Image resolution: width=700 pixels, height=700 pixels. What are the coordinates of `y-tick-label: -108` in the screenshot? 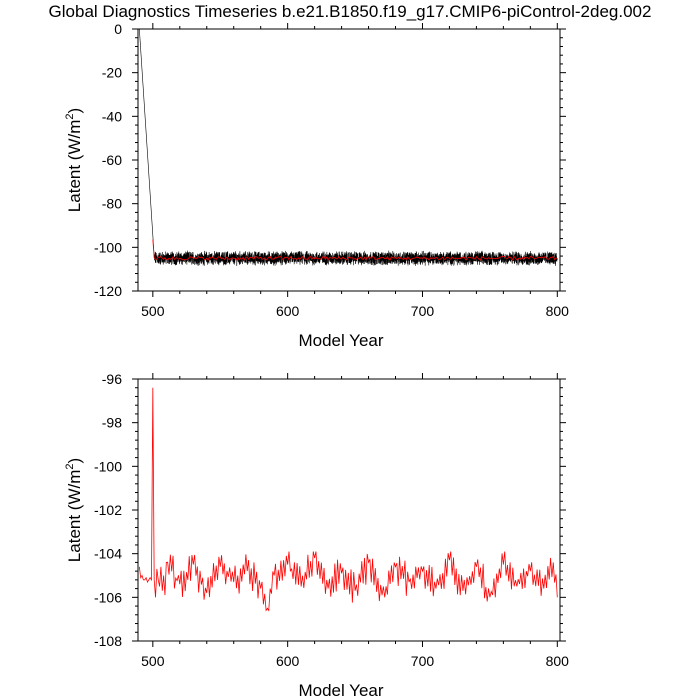 It's located at (108, 641).